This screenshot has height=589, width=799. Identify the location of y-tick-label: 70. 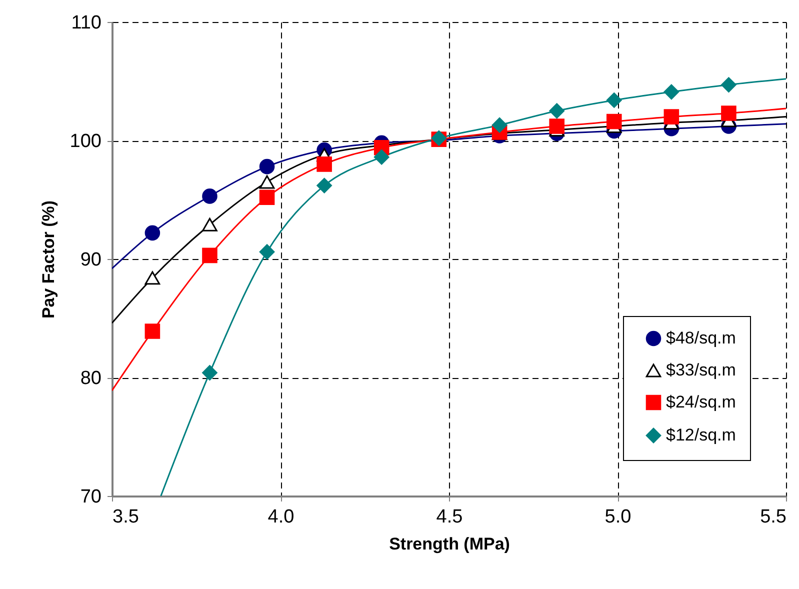
(91, 497).